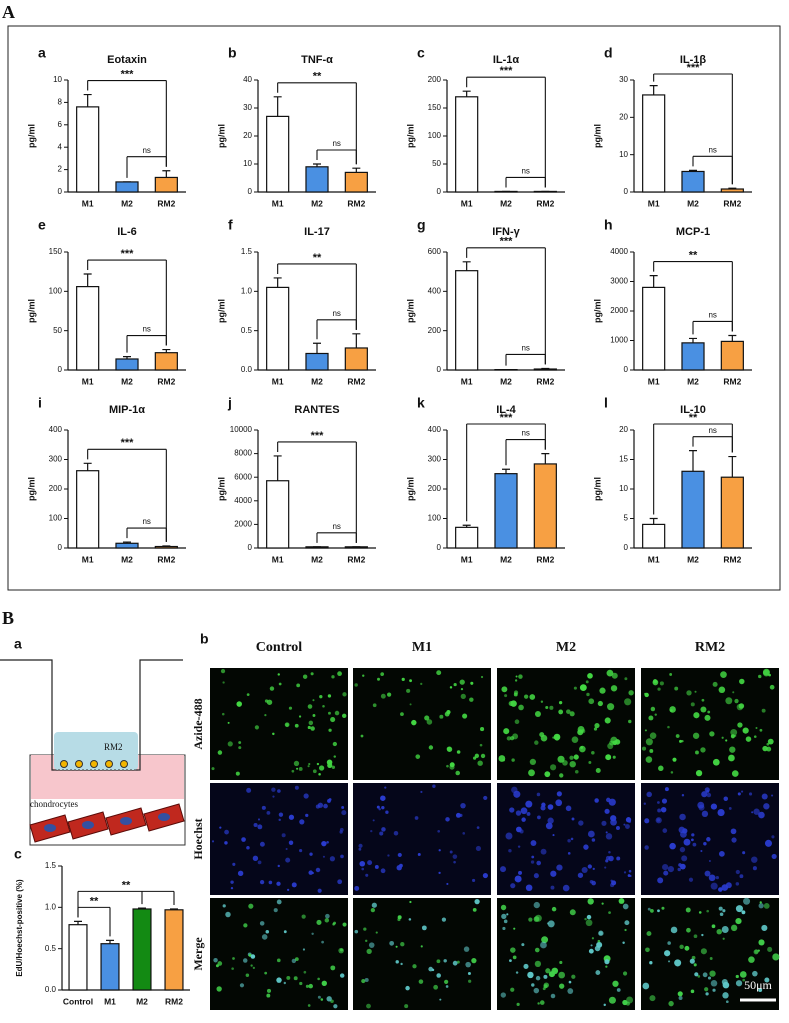  Describe the element at coordinates (277, 106) in the screenshot. I see `error-bar` at that location.